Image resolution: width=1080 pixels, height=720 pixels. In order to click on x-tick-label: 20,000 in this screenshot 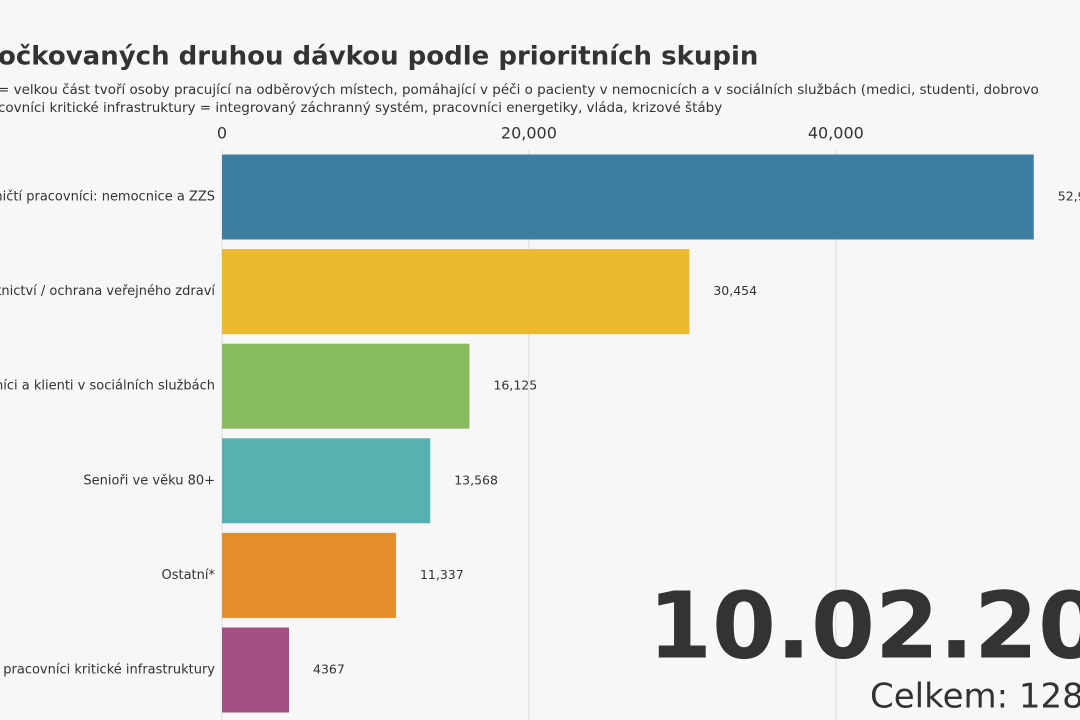, I will do `click(529, 133)`.